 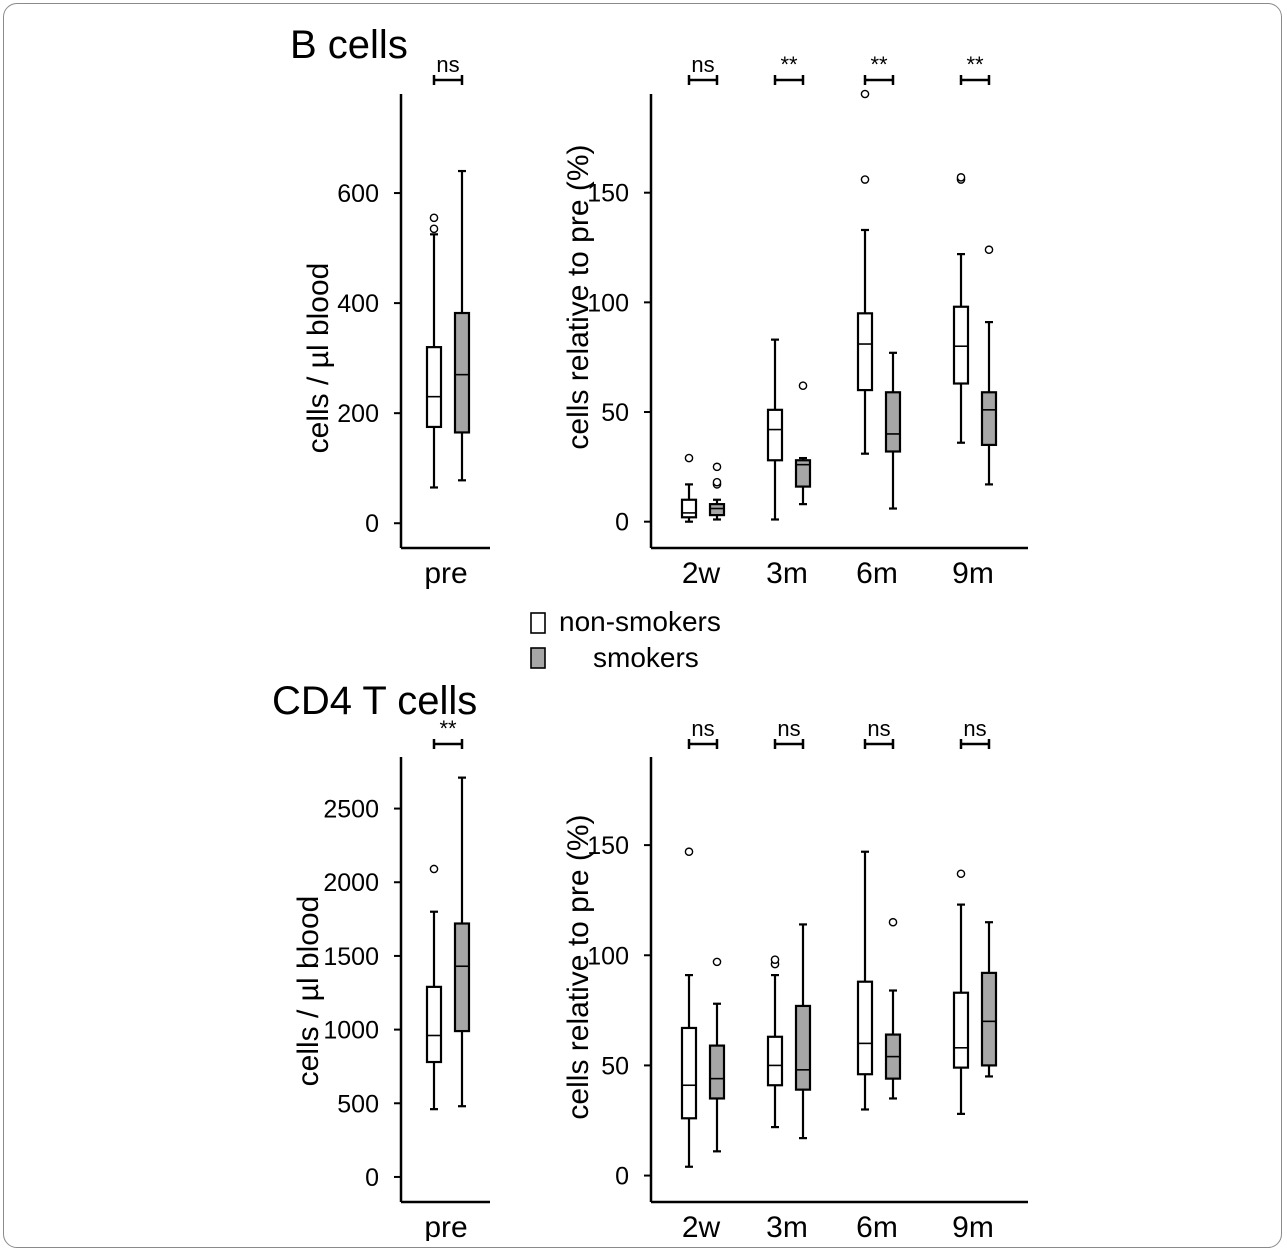 What do you see at coordinates (351, 810) in the screenshot?
I see `y-tick-label: 2500` at bounding box center [351, 810].